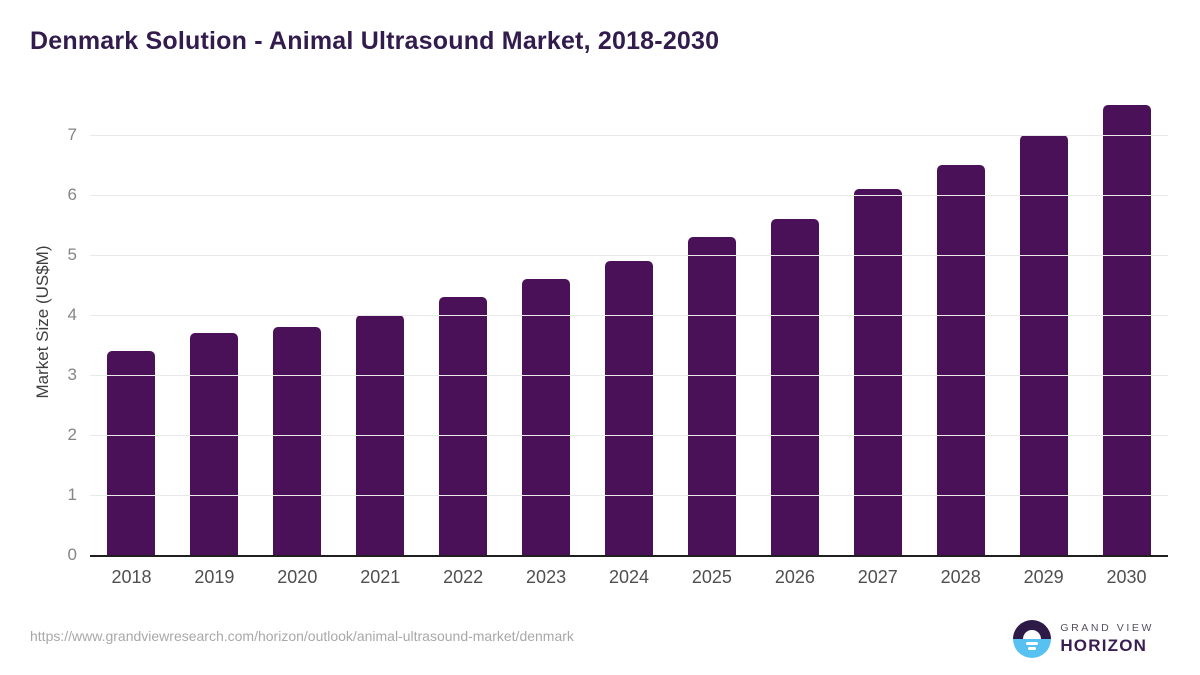 This screenshot has height=675, width=1200. Describe the element at coordinates (72, 434) in the screenshot. I see `y-tick-label-2: 2` at that location.